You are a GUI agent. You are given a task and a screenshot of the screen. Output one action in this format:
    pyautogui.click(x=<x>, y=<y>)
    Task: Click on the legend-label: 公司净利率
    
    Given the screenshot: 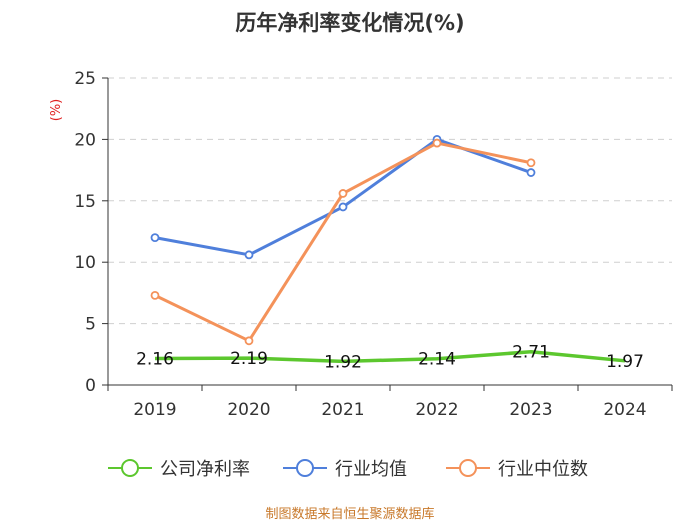 What is the action you would take?
    pyautogui.click(x=205, y=469)
    